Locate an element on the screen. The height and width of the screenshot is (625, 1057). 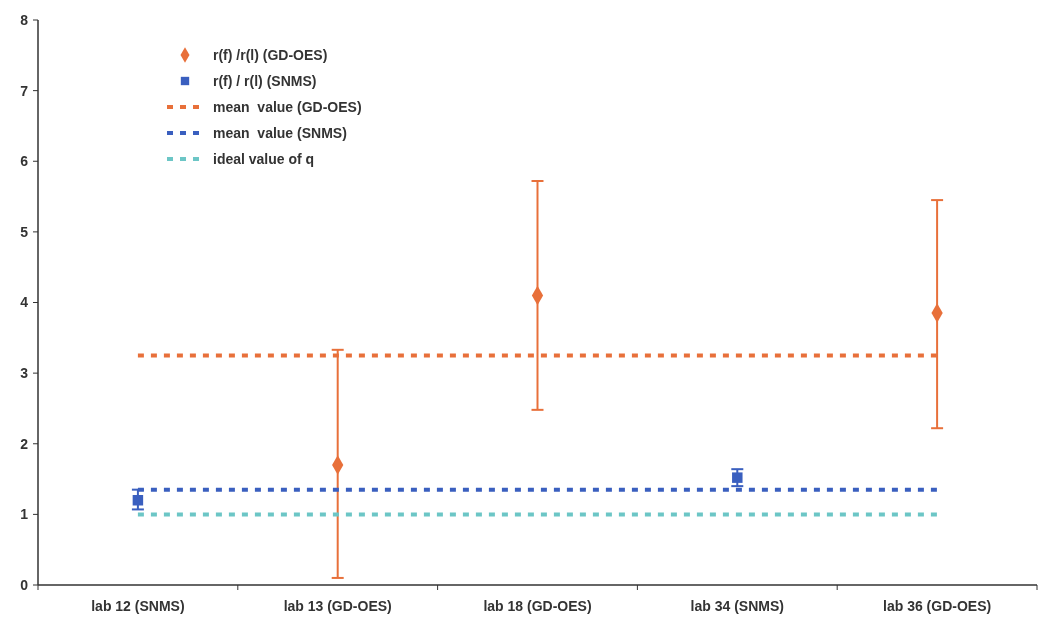
x-tick-label: lab 34 (SNMS) is located at coordinates (737, 606).